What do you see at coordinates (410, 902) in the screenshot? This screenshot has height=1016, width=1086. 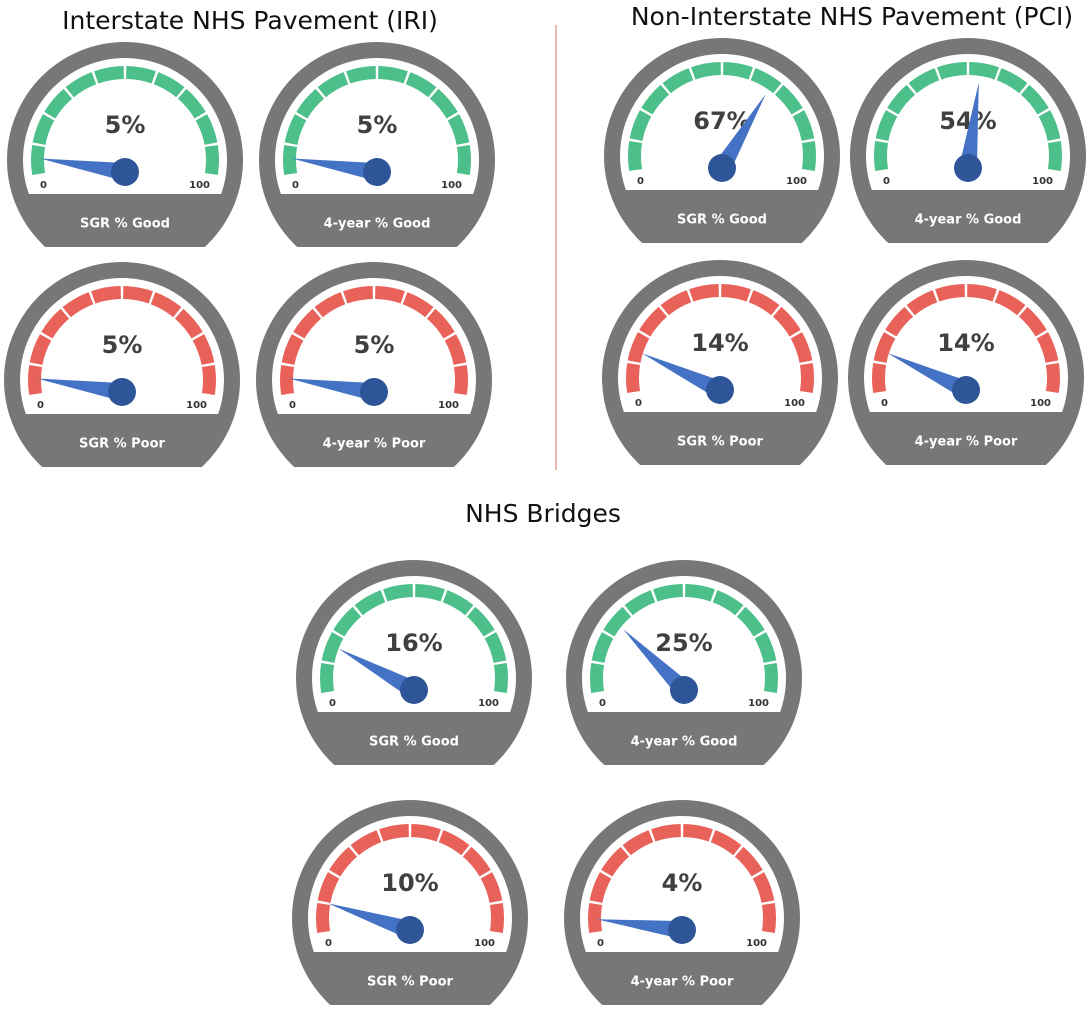 I see `gauge: SGR % Poor 0 100 10%` at bounding box center [410, 902].